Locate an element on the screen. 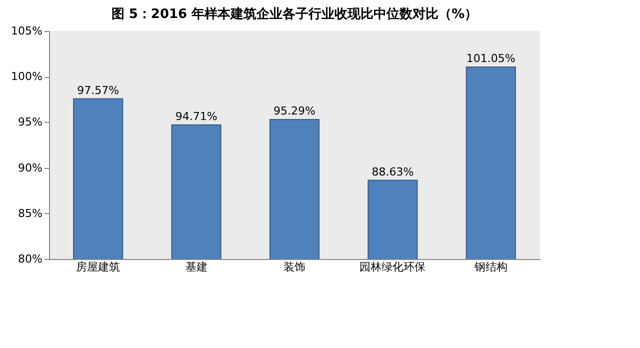  y-tick-label: 100% is located at coordinates (26, 77).